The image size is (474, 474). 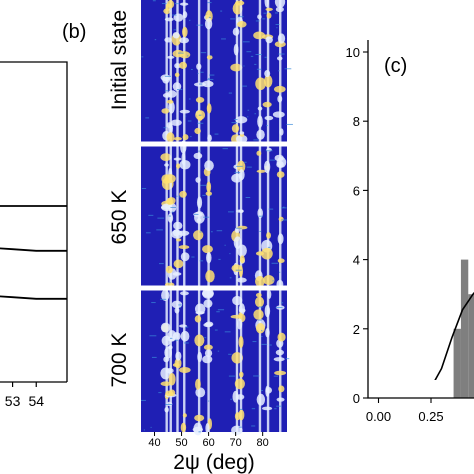 What do you see at coordinates (263, 443) in the screenshot?
I see `panel-b-x-tick-label: 80` at bounding box center [263, 443].